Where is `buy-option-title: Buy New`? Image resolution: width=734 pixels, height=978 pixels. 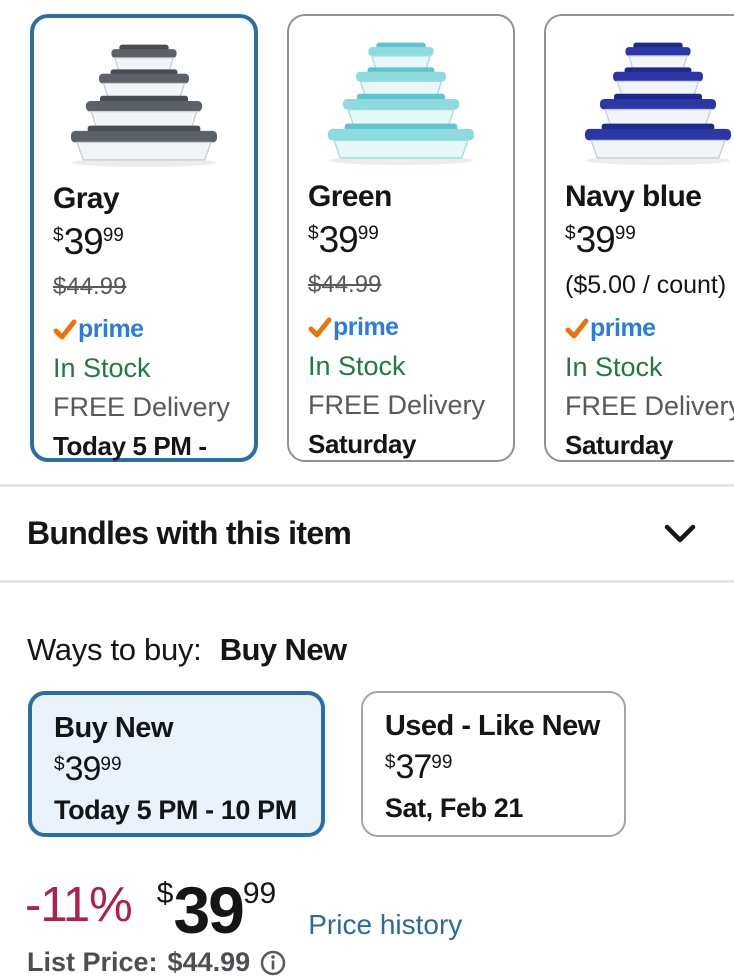
buy-option-title: Buy New is located at coordinates (113, 728).